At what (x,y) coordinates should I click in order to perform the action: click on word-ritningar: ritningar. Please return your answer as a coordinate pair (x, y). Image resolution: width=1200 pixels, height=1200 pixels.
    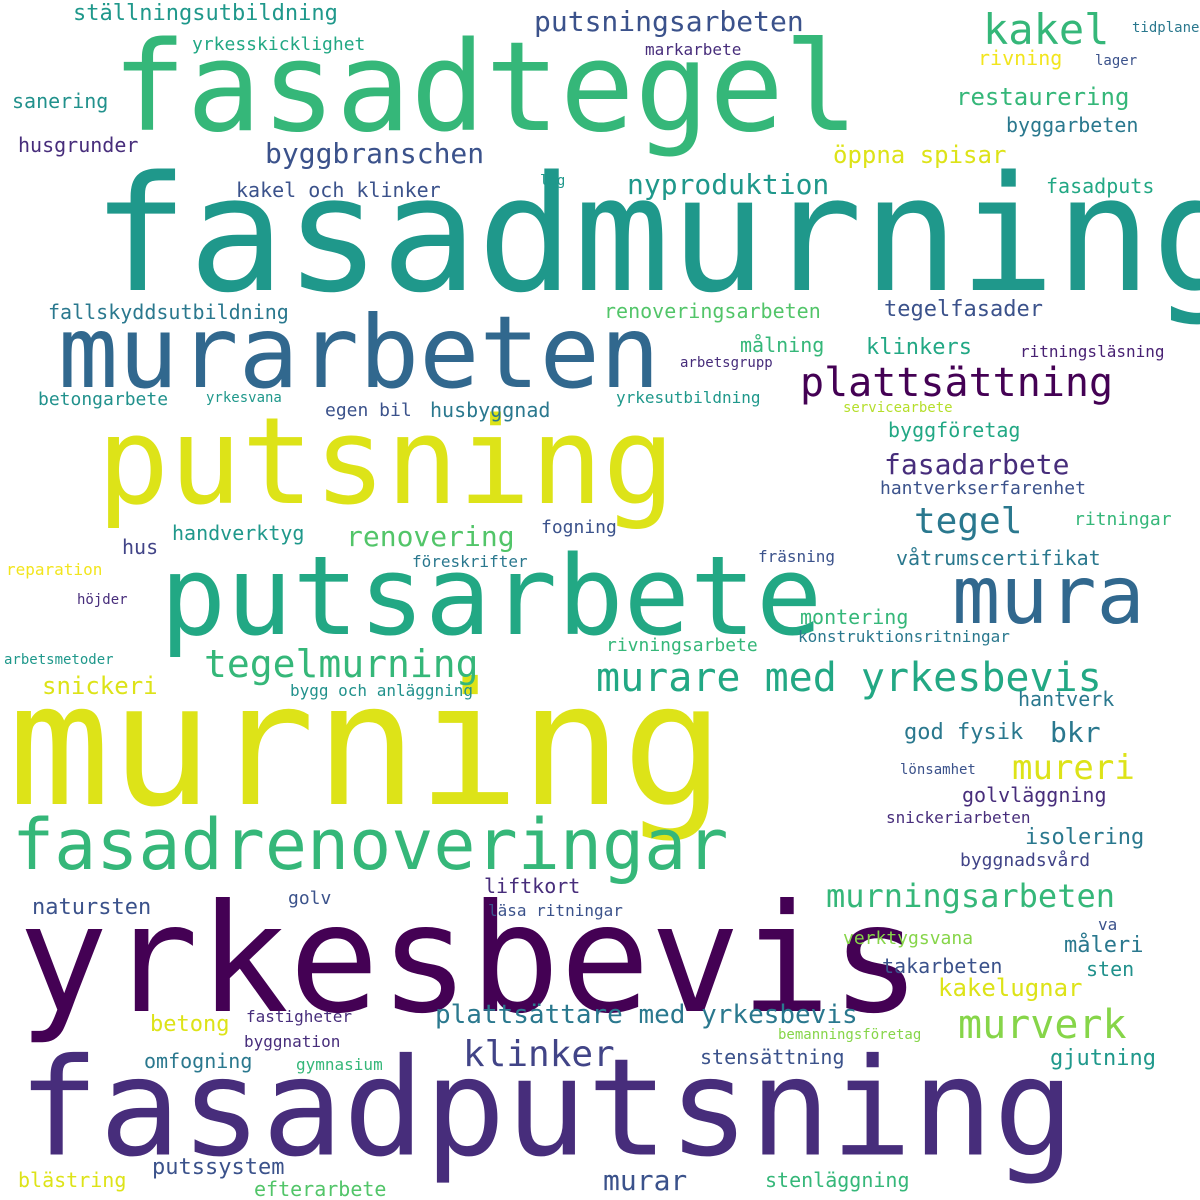
    Looking at the image, I should click on (1123, 519).